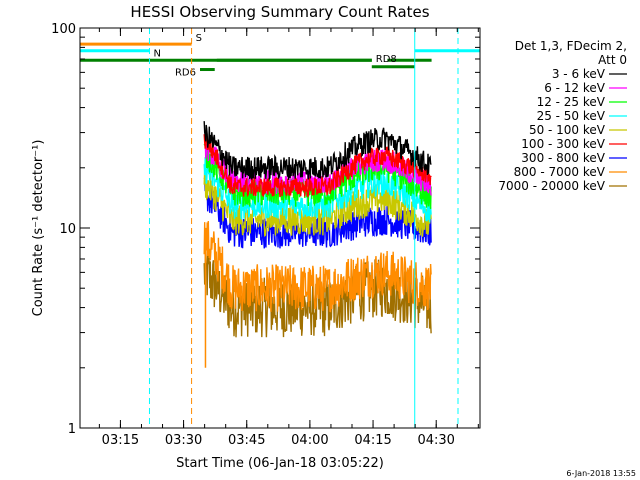 The width and height of the screenshot is (640, 480). What do you see at coordinates (156, 54) in the screenshot?
I see `state-label: N` at bounding box center [156, 54].